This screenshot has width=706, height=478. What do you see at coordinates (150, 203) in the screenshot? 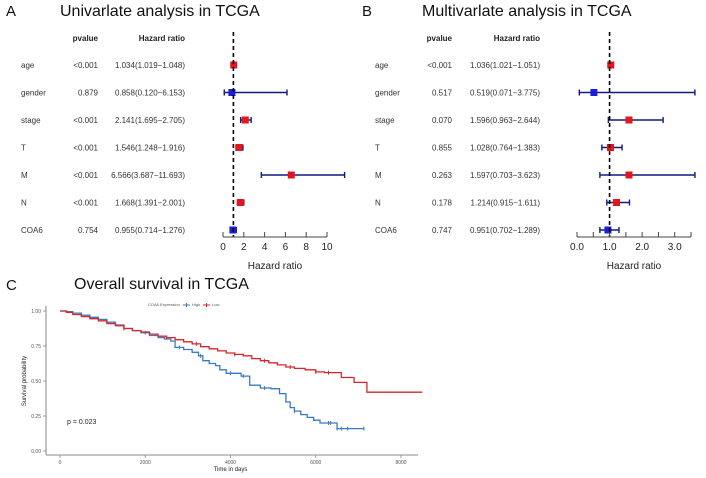
I see `row-hr-text: 1.668(1.391−2.001)` at bounding box center [150, 203].